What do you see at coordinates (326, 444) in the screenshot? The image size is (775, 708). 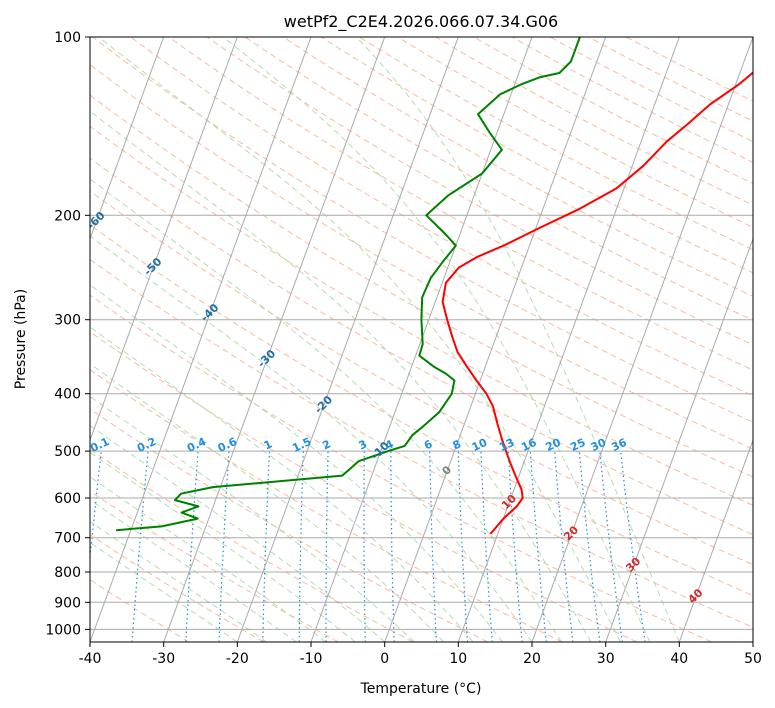 I see `mixing-ratio-label: 2` at bounding box center [326, 444].